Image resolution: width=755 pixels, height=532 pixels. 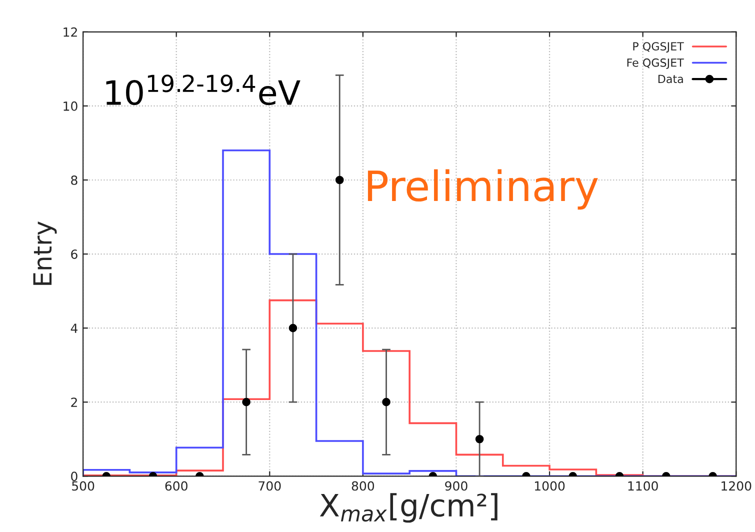 I want to click on y-tick-label: 12, so click(x=70, y=32).